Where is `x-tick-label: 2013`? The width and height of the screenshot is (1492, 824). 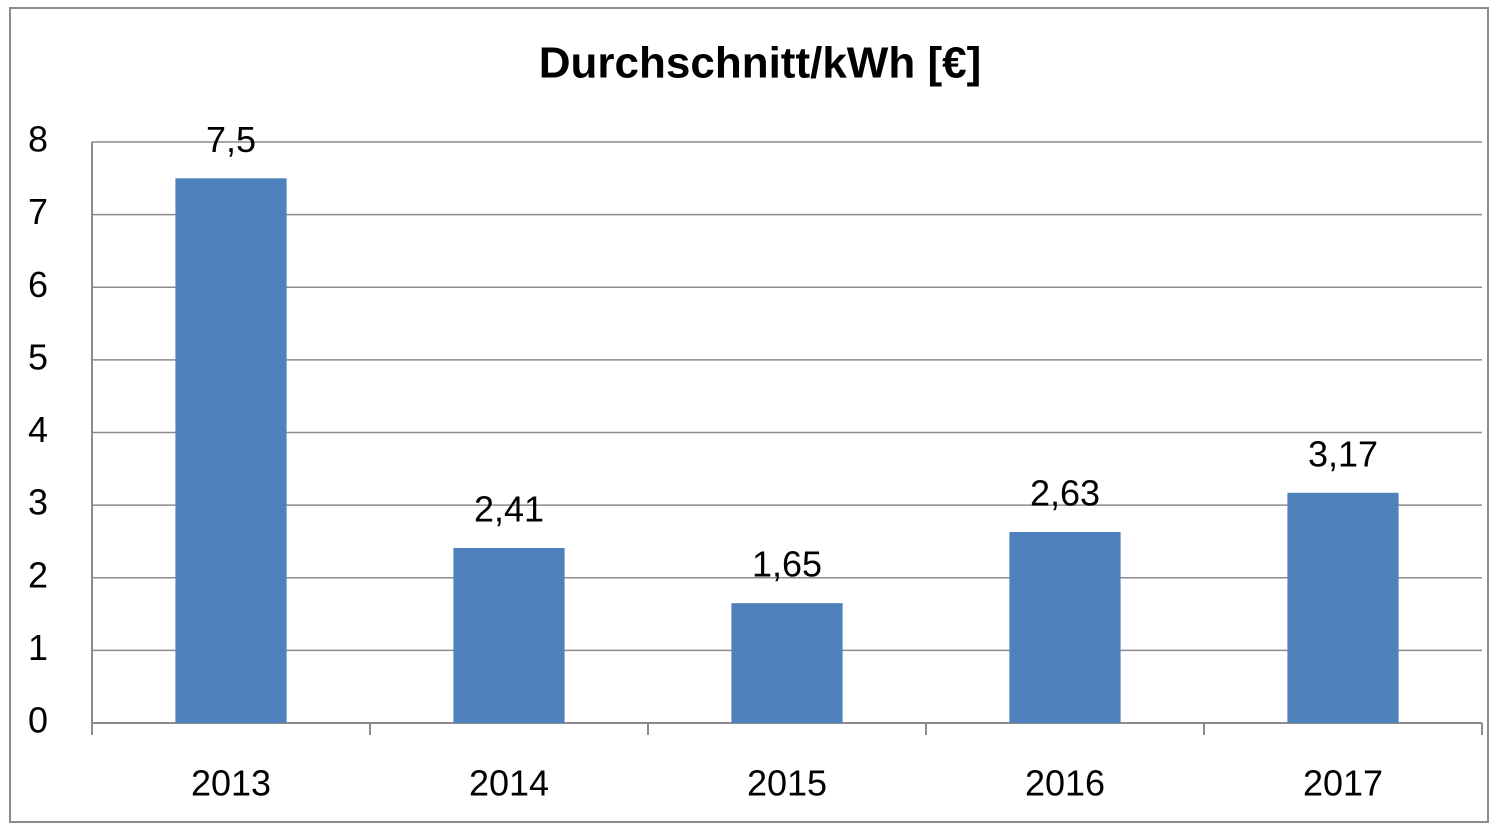 x-tick-label: 2013 is located at coordinates (231, 783).